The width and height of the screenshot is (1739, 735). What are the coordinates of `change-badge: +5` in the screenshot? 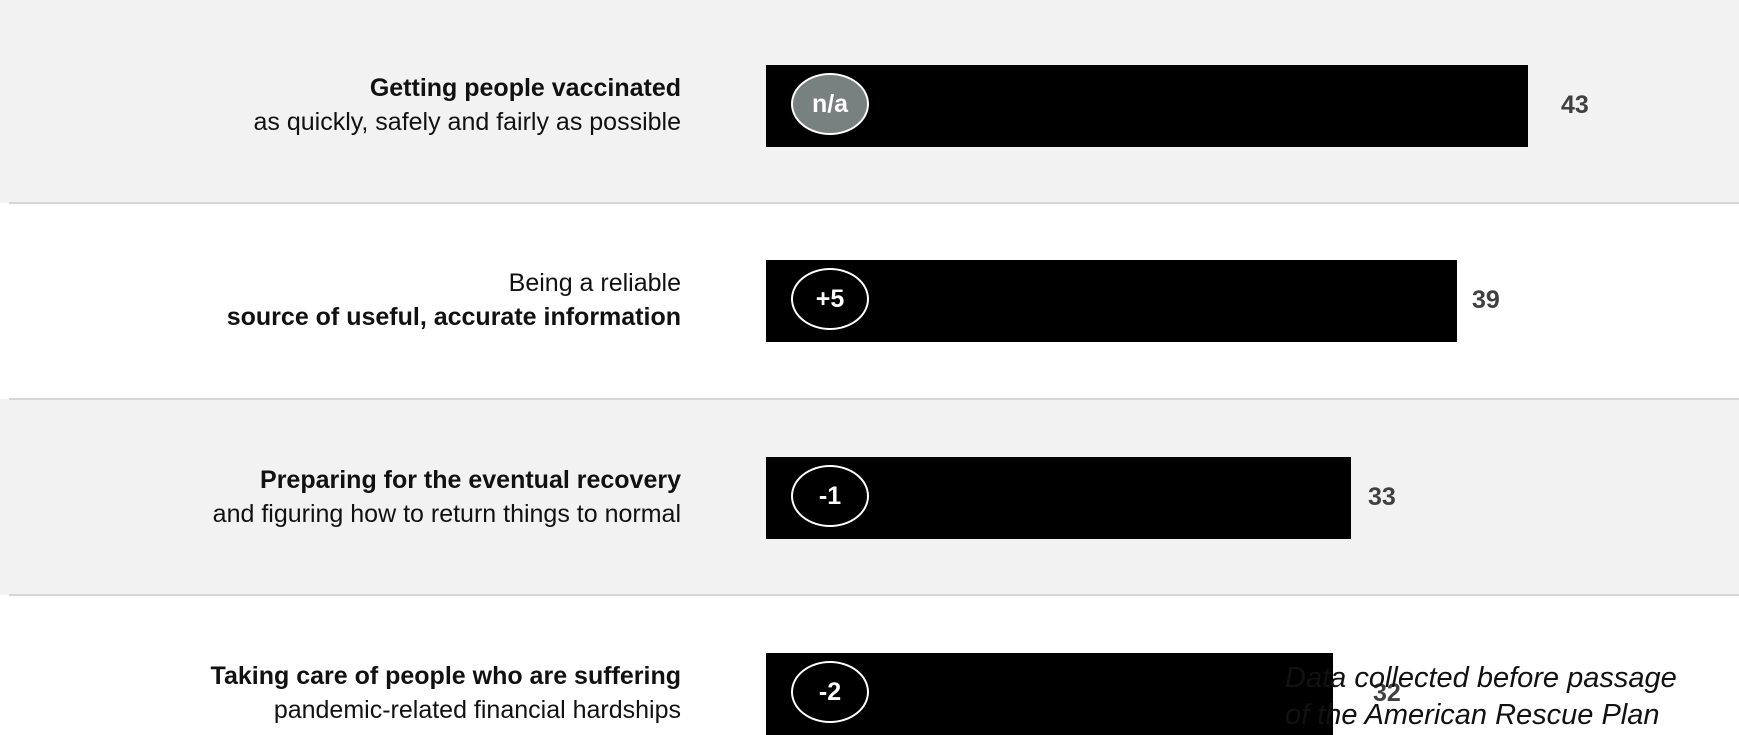 It's located at (830, 299).